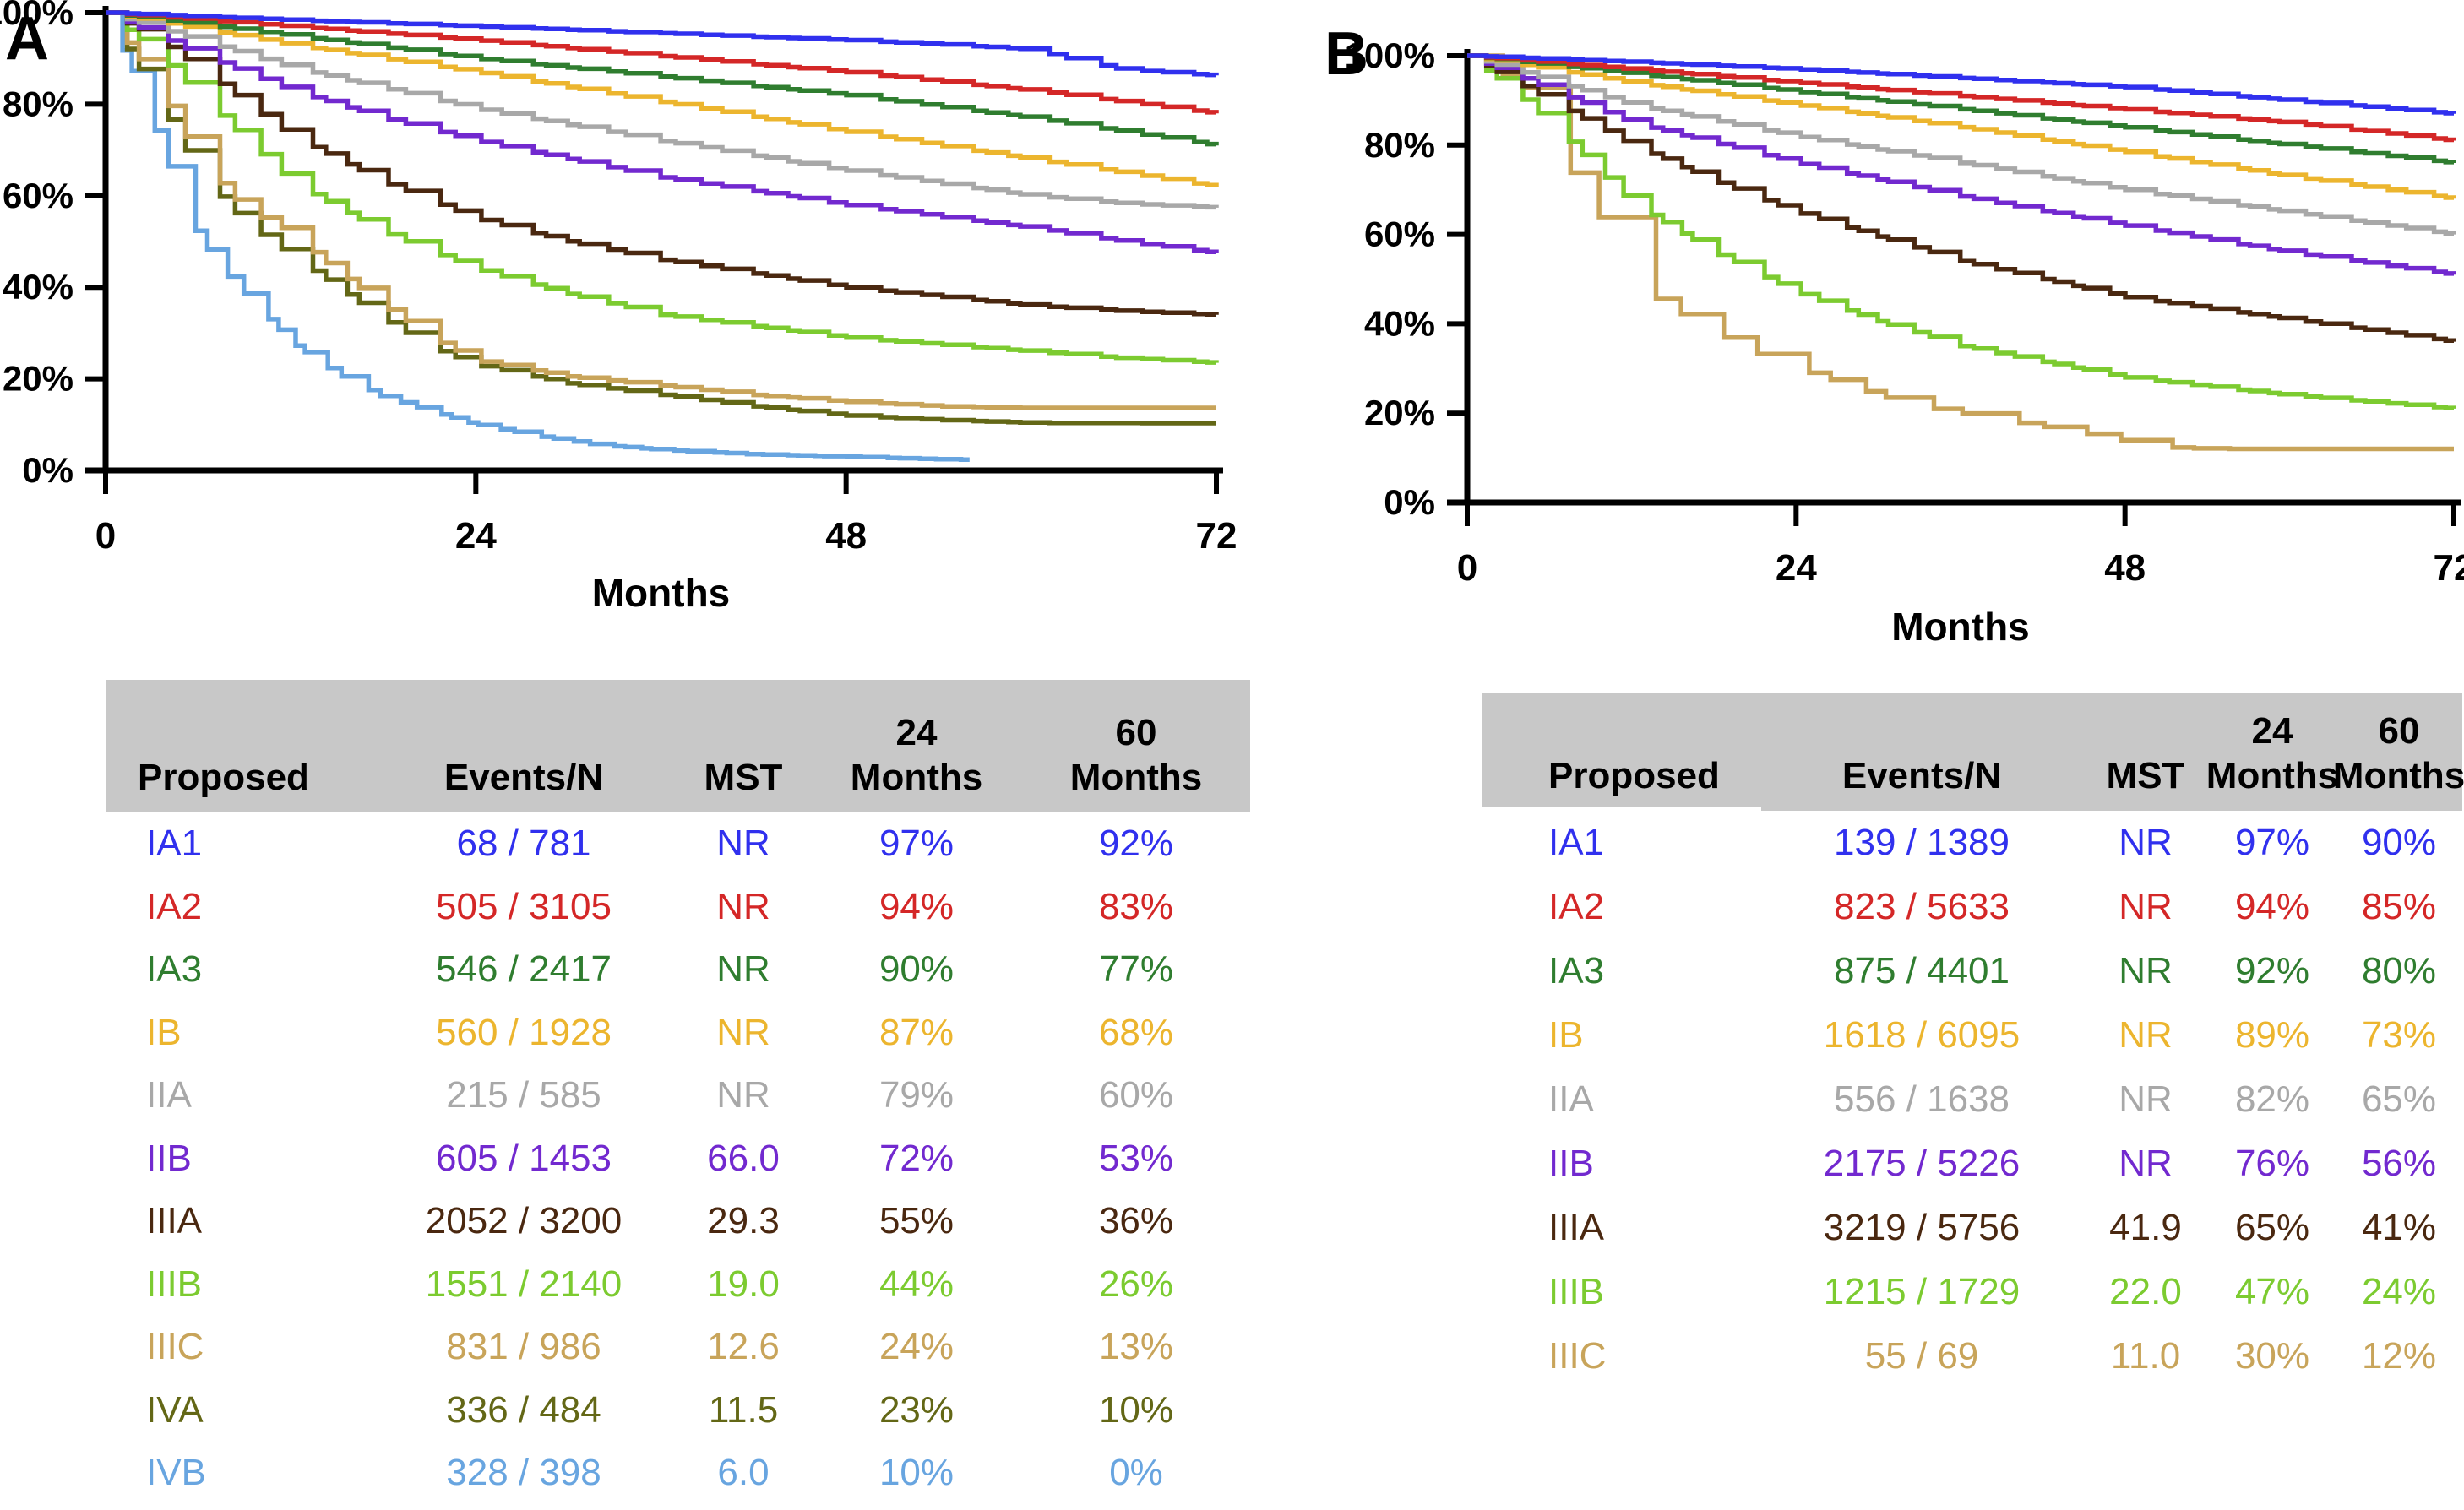 The height and width of the screenshot is (1510, 2464). What do you see at coordinates (538, 236) in the screenshot?
I see `km-curve-IVB` at bounding box center [538, 236].